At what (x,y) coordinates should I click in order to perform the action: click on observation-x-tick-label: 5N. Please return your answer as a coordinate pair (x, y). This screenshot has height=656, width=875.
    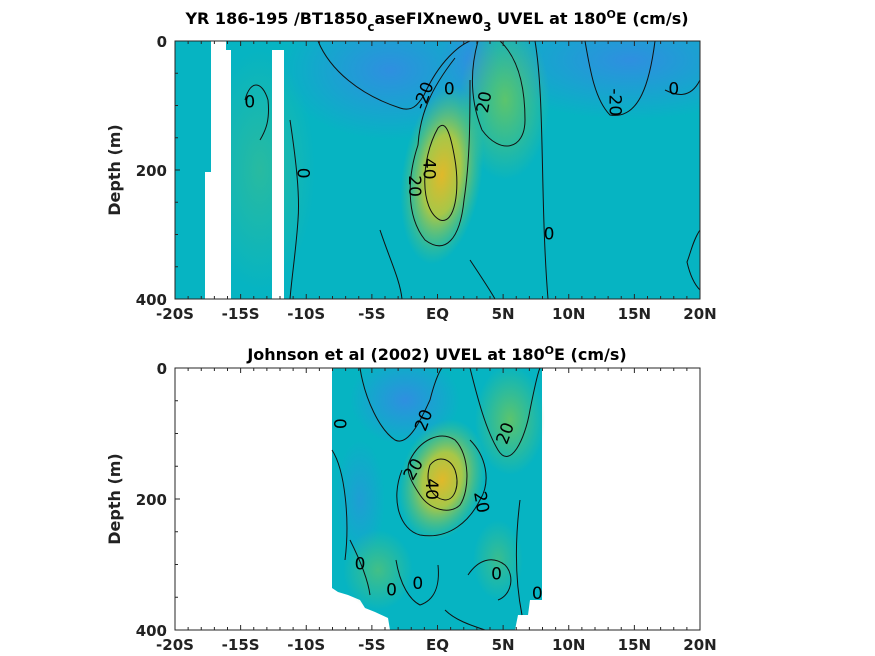
    Looking at the image, I should click on (503, 645).